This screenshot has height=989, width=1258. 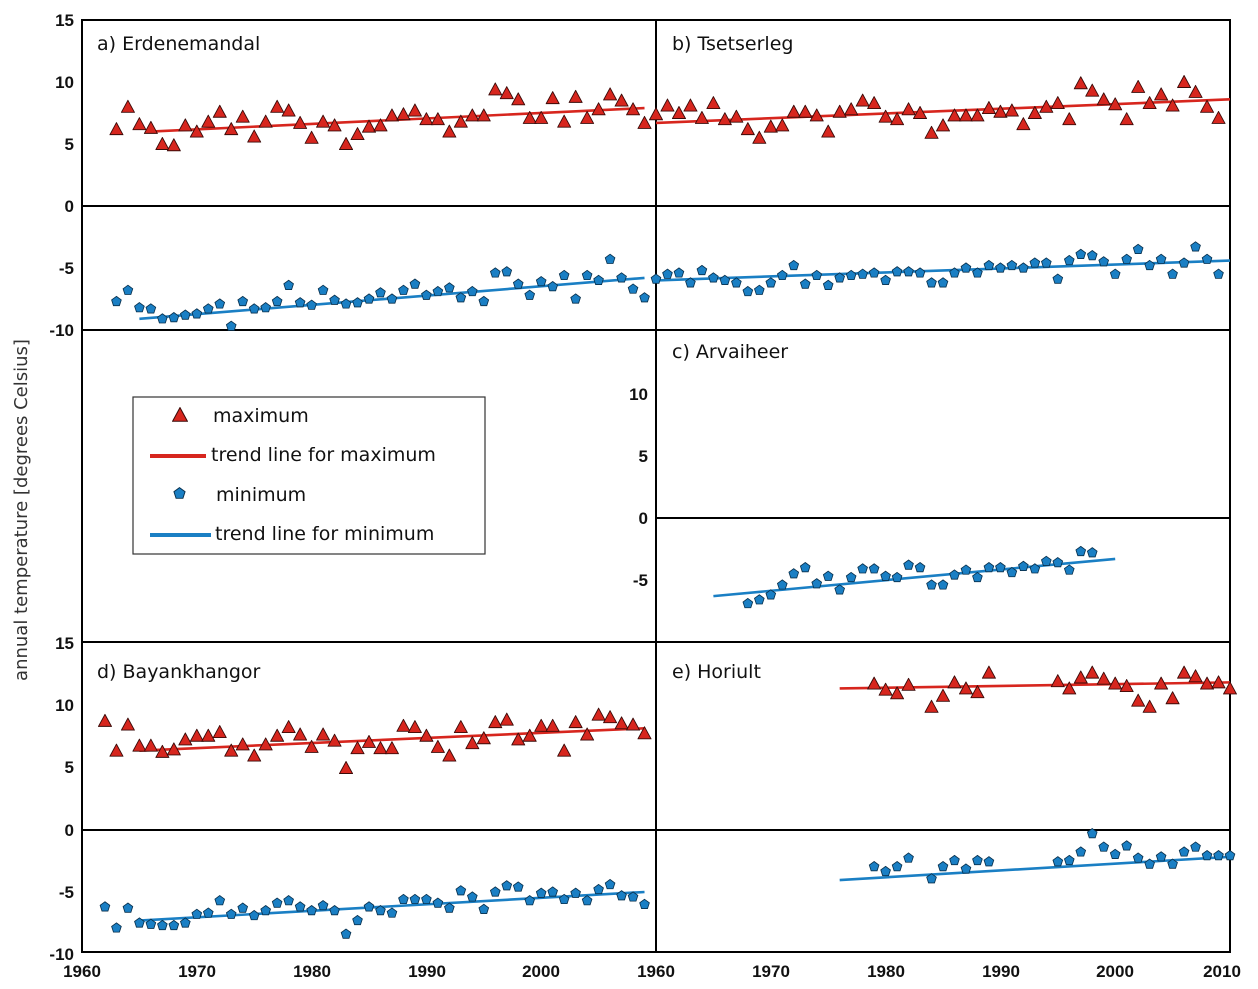 I want to click on trend-line-max, so click(x=392, y=739).